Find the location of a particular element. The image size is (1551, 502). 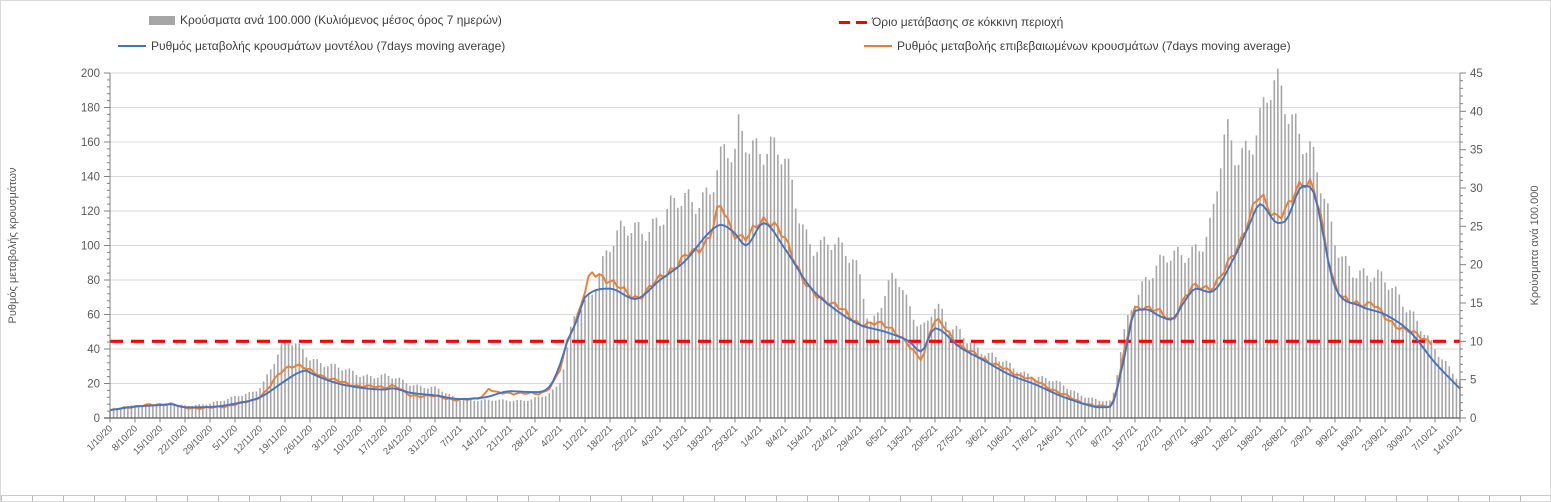

svg-text: 13/5/21 is located at coordinates (900, 438).